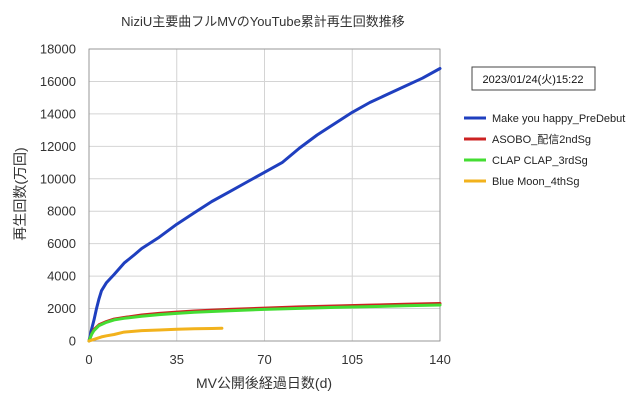  What do you see at coordinates (440, 359) in the screenshot?
I see `x-tick-label: 140` at bounding box center [440, 359].